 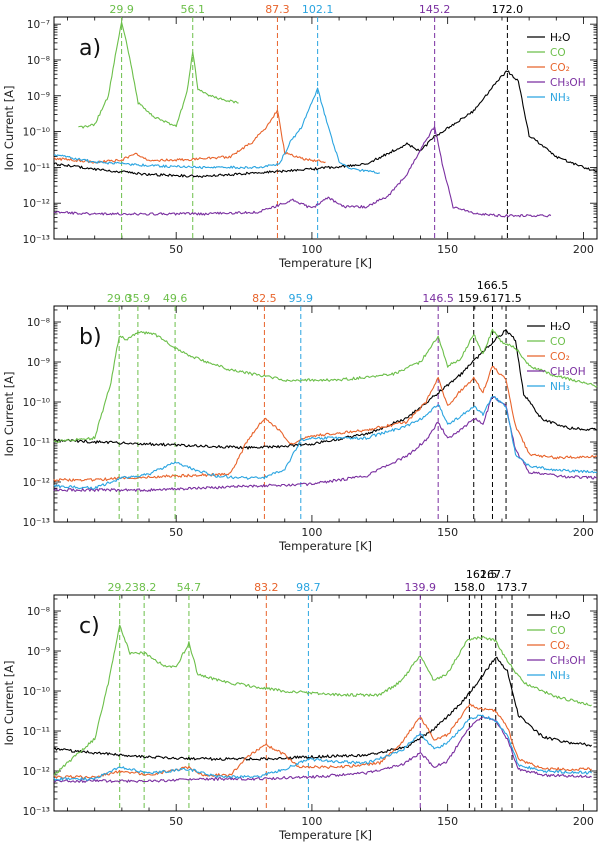 What do you see at coordinates (421, 587) in the screenshot?
I see `peak-marker-label: 139.9` at bounding box center [421, 587].